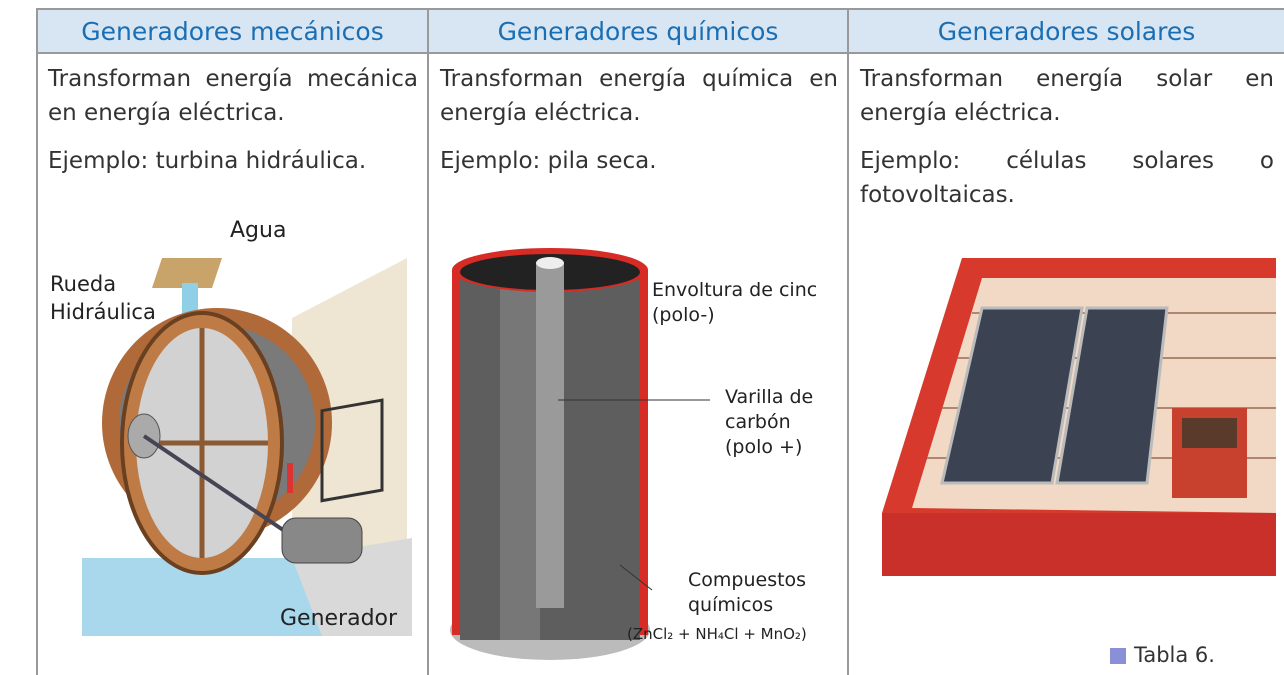 The width and height of the screenshot is (1284, 675). What do you see at coordinates (1118, 656) in the screenshot?
I see `caption-marker` at bounding box center [1118, 656].